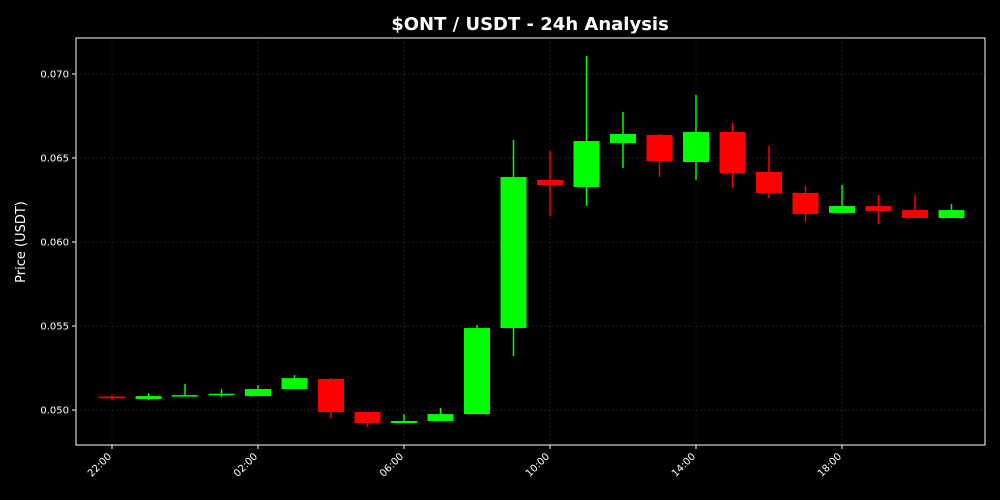  I want to click on y-tick-label: 0.060, so click(54, 243).